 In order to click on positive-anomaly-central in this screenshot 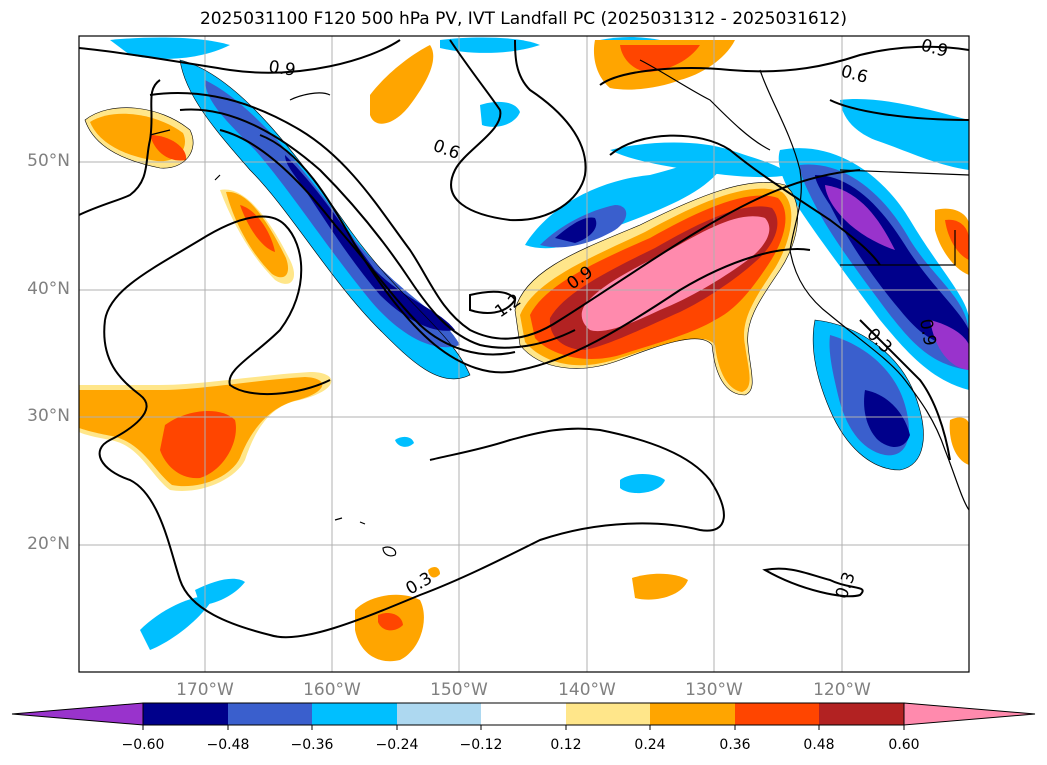, I will do `click(656, 288)`.